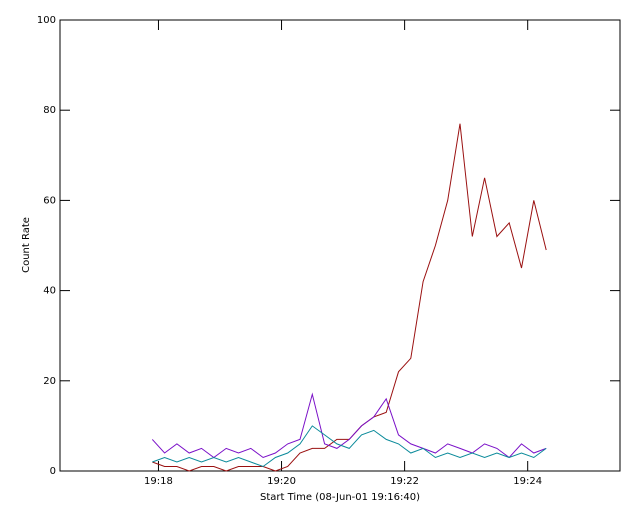 This screenshot has height=512, width=640. I want to click on y-tick-label: 20, so click(49, 381).